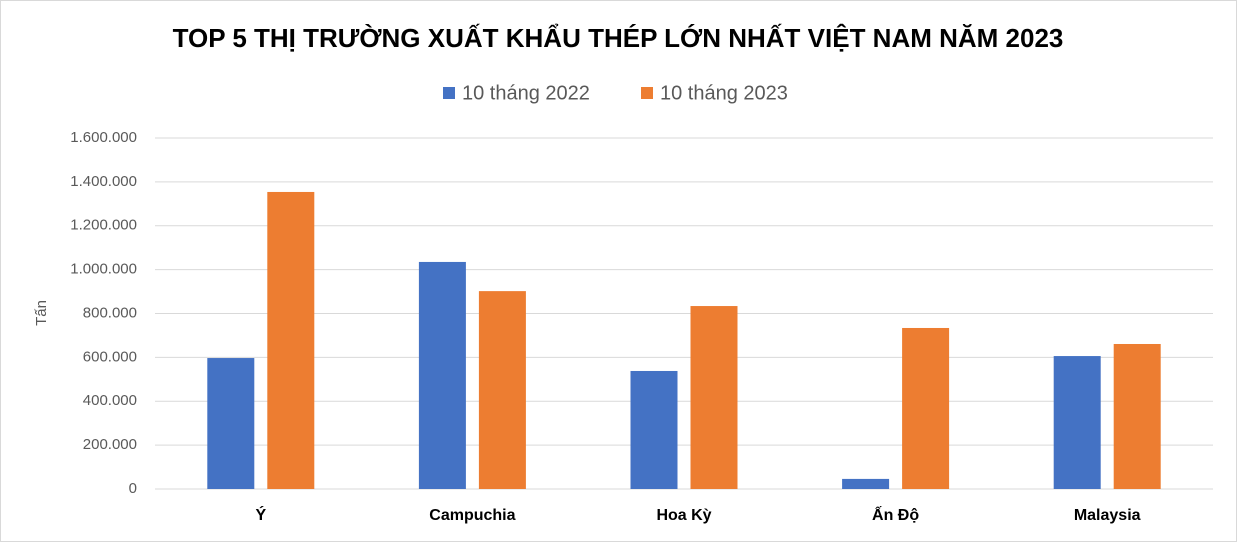  What do you see at coordinates (526, 93) in the screenshot?
I see `legend-label: 10 tháng 2022` at bounding box center [526, 93].